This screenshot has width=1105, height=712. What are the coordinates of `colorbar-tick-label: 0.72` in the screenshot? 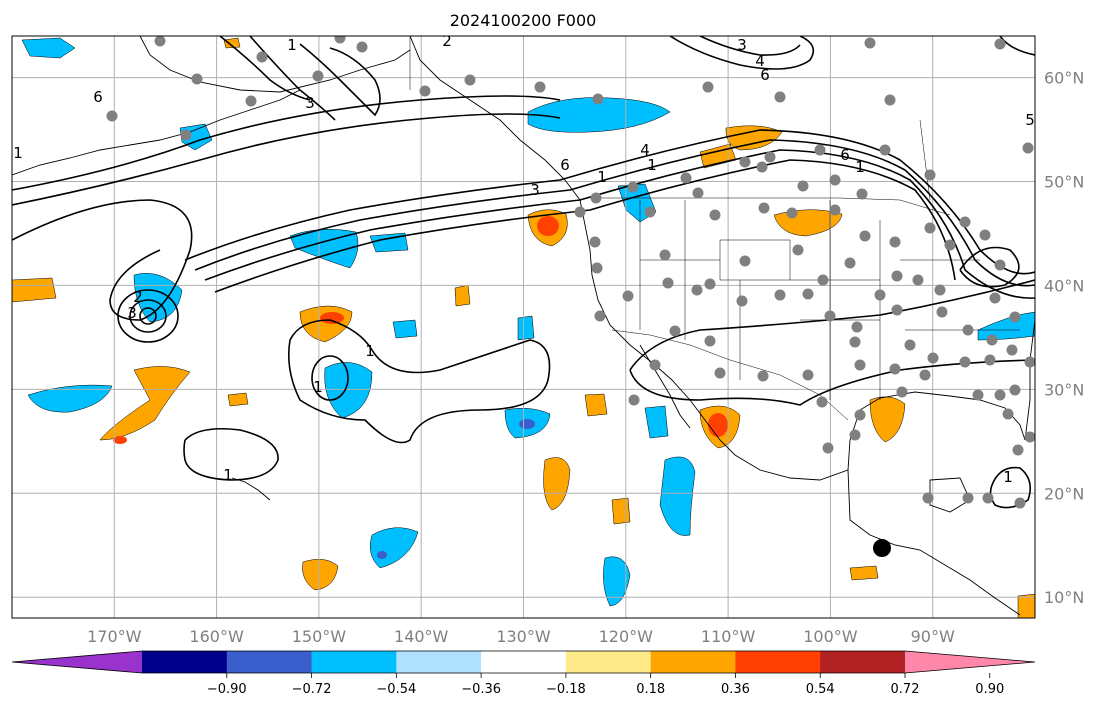 It's located at (905, 689).